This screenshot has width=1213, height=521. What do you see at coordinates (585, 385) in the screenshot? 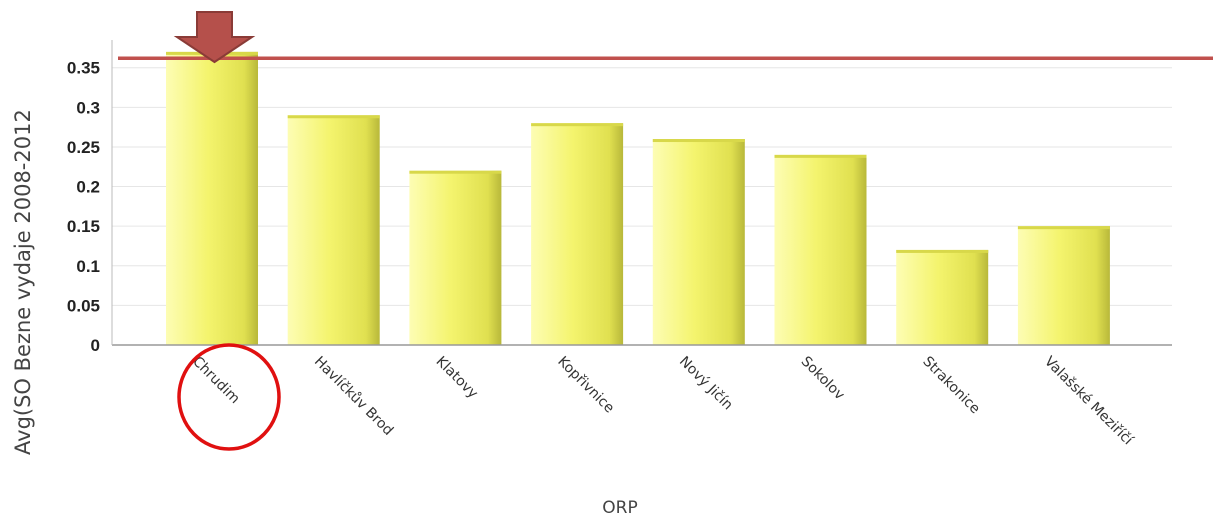
I see `x-tick-label: Kopřivnice` at bounding box center [585, 385].